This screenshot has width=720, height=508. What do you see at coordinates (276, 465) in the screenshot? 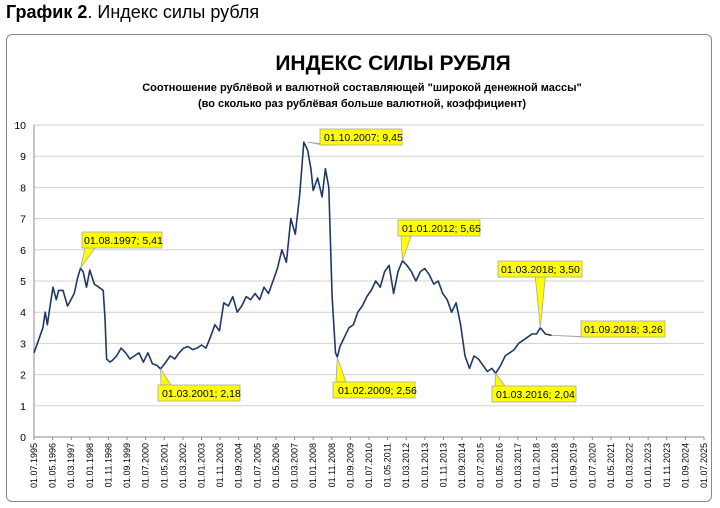
I see `x-tick-label: 01.05.2006` at bounding box center [276, 465].